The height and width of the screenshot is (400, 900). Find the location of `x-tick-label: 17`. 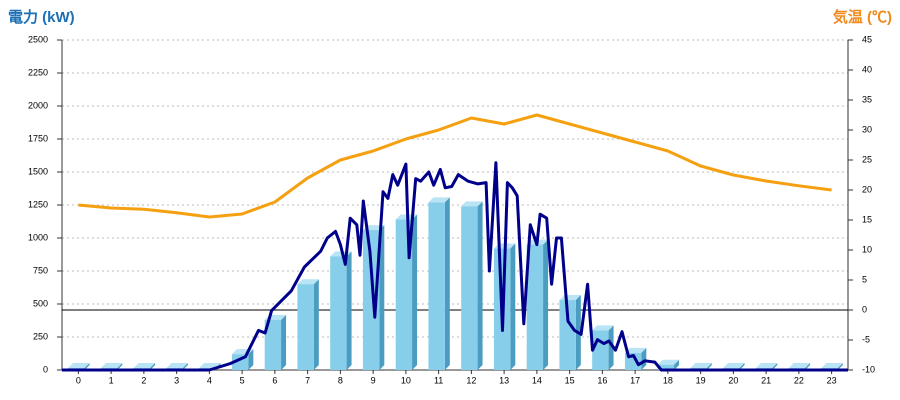

x-tick-label: 17 is located at coordinates (635, 380).